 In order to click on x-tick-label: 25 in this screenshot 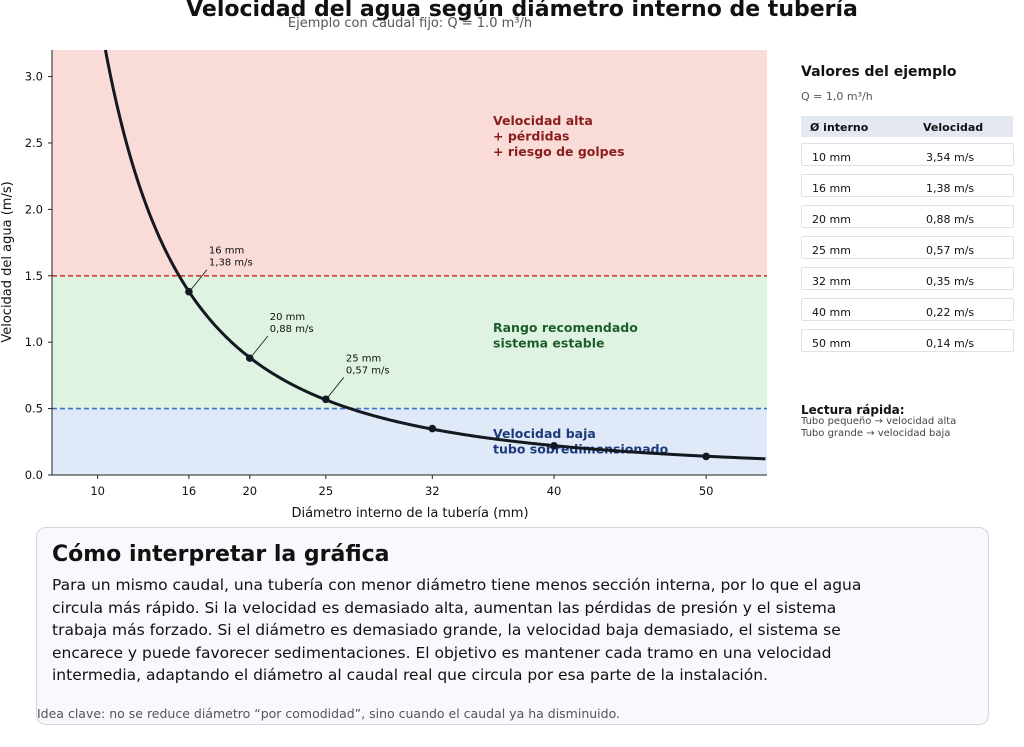, I will do `click(326, 491)`.